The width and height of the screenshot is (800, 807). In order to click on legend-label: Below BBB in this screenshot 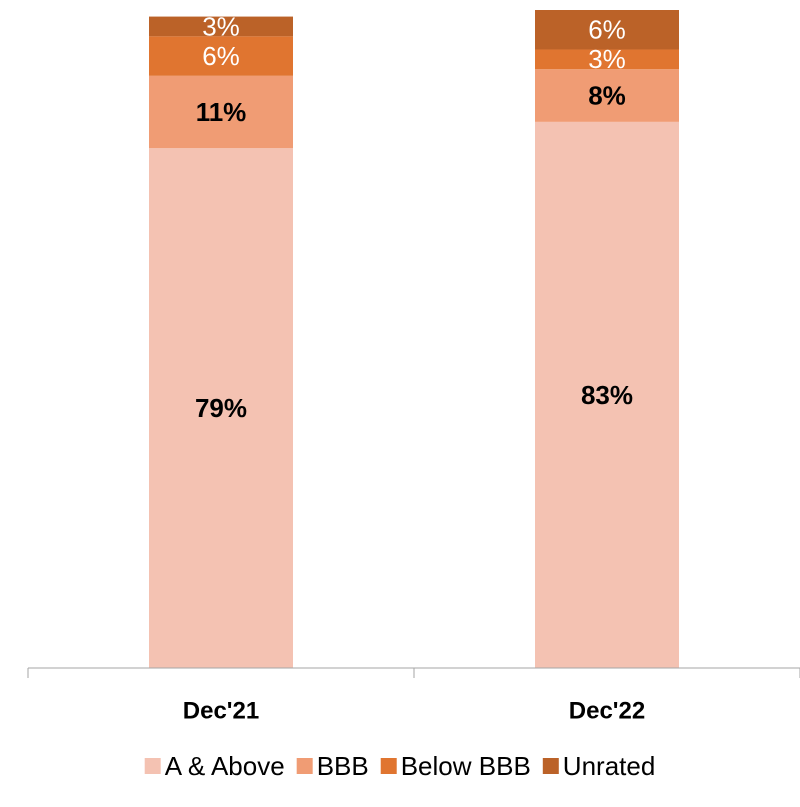, I will do `click(466, 766)`.